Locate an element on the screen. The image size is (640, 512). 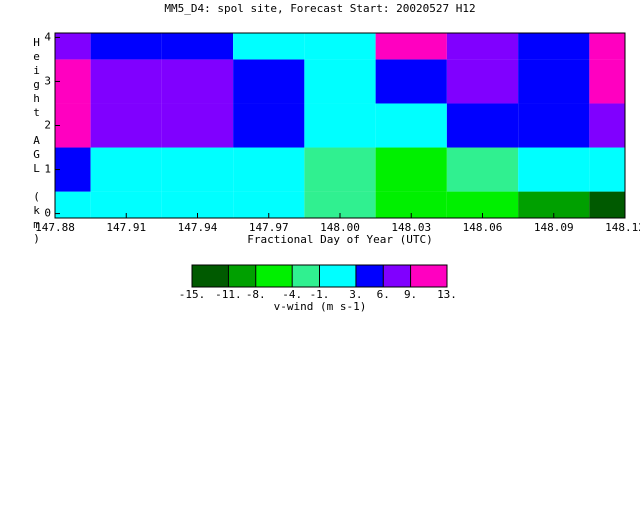
x-tick-label: 147.88 is located at coordinates (55, 227).